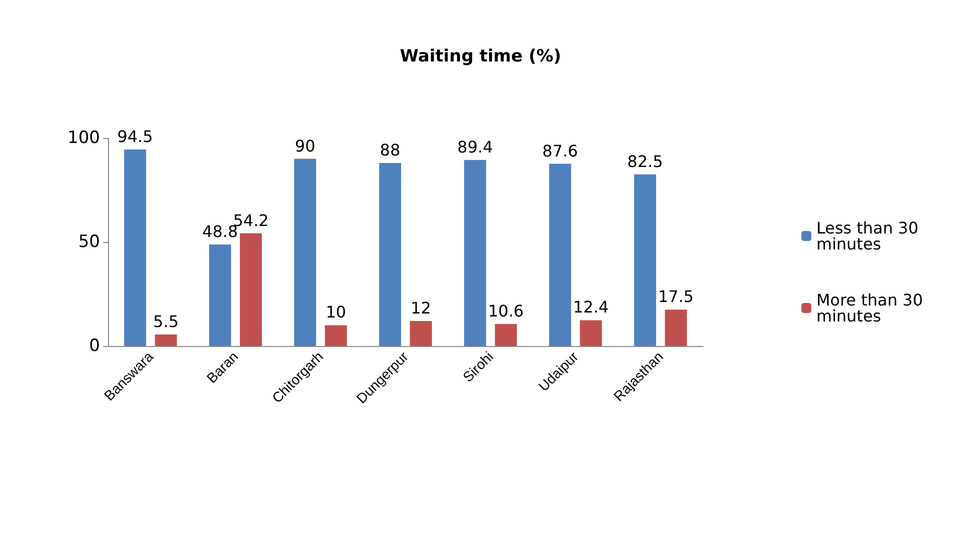 The width and height of the screenshot is (961, 544). What do you see at coordinates (560, 150) in the screenshot?
I see `data-label: 87.6` at bounding box center [560, 150].